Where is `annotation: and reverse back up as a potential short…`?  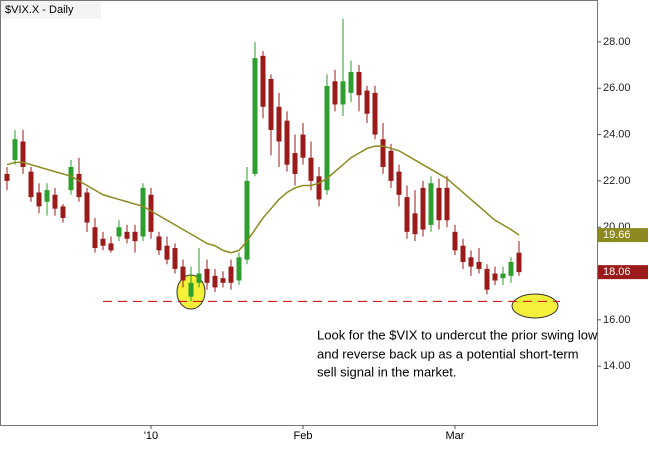
annotation: and reverse back up as a potential short… is located at coordinates (448, 353).